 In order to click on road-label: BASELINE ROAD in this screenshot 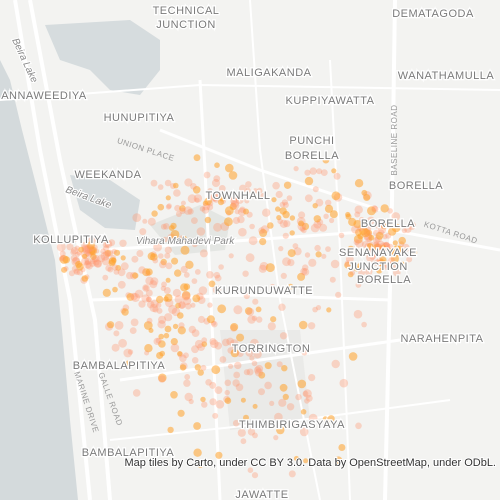, I will do `click(394, 140)`.